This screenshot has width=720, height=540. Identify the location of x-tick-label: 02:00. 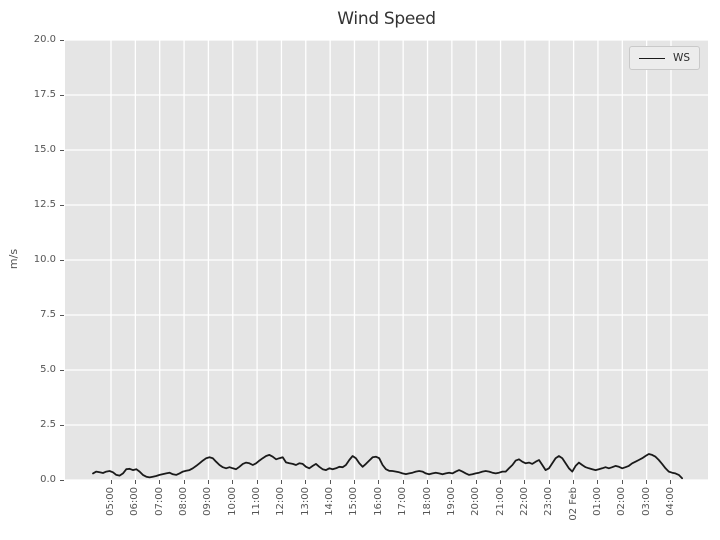
(622, 501).